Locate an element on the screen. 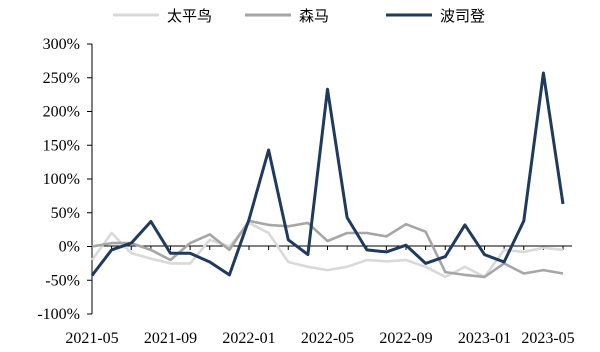 The width and height of the screenshot is (600, 352). legend: 太平鸟 森马 波司登 is located at coordinates (299, 16).